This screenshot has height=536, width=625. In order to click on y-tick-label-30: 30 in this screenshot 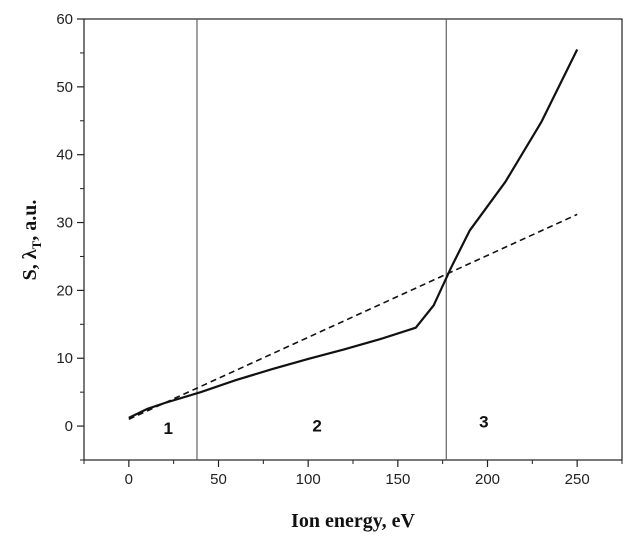, I will do `click(64, 223)`.